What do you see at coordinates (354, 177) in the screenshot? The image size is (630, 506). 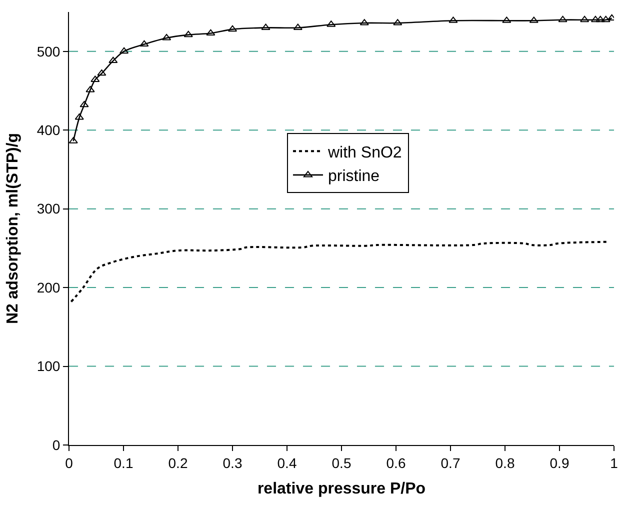 I see `legend-label: pristine` at bounding box center [354, 177].